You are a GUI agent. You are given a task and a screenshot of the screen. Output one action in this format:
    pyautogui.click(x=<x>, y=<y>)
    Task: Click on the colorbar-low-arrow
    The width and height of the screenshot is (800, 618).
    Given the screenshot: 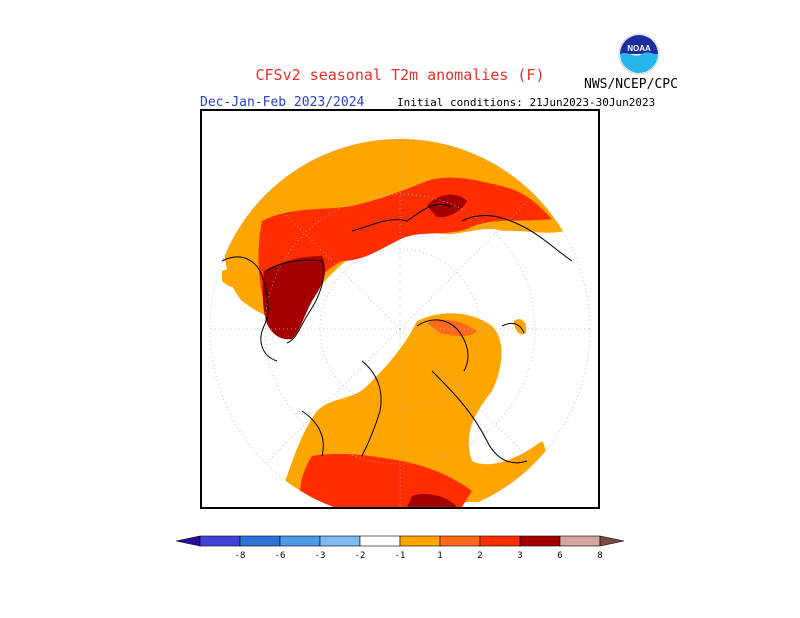 What is the action you would take?
    pyautogui.click(x=188, y=541)
    